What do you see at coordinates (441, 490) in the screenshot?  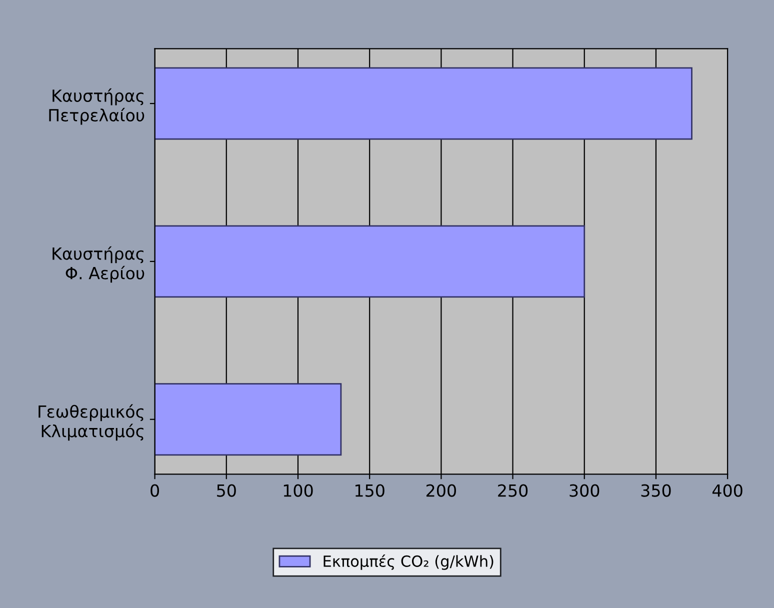 I see `x-tick-label: 200` at bounding box center [441, 490].